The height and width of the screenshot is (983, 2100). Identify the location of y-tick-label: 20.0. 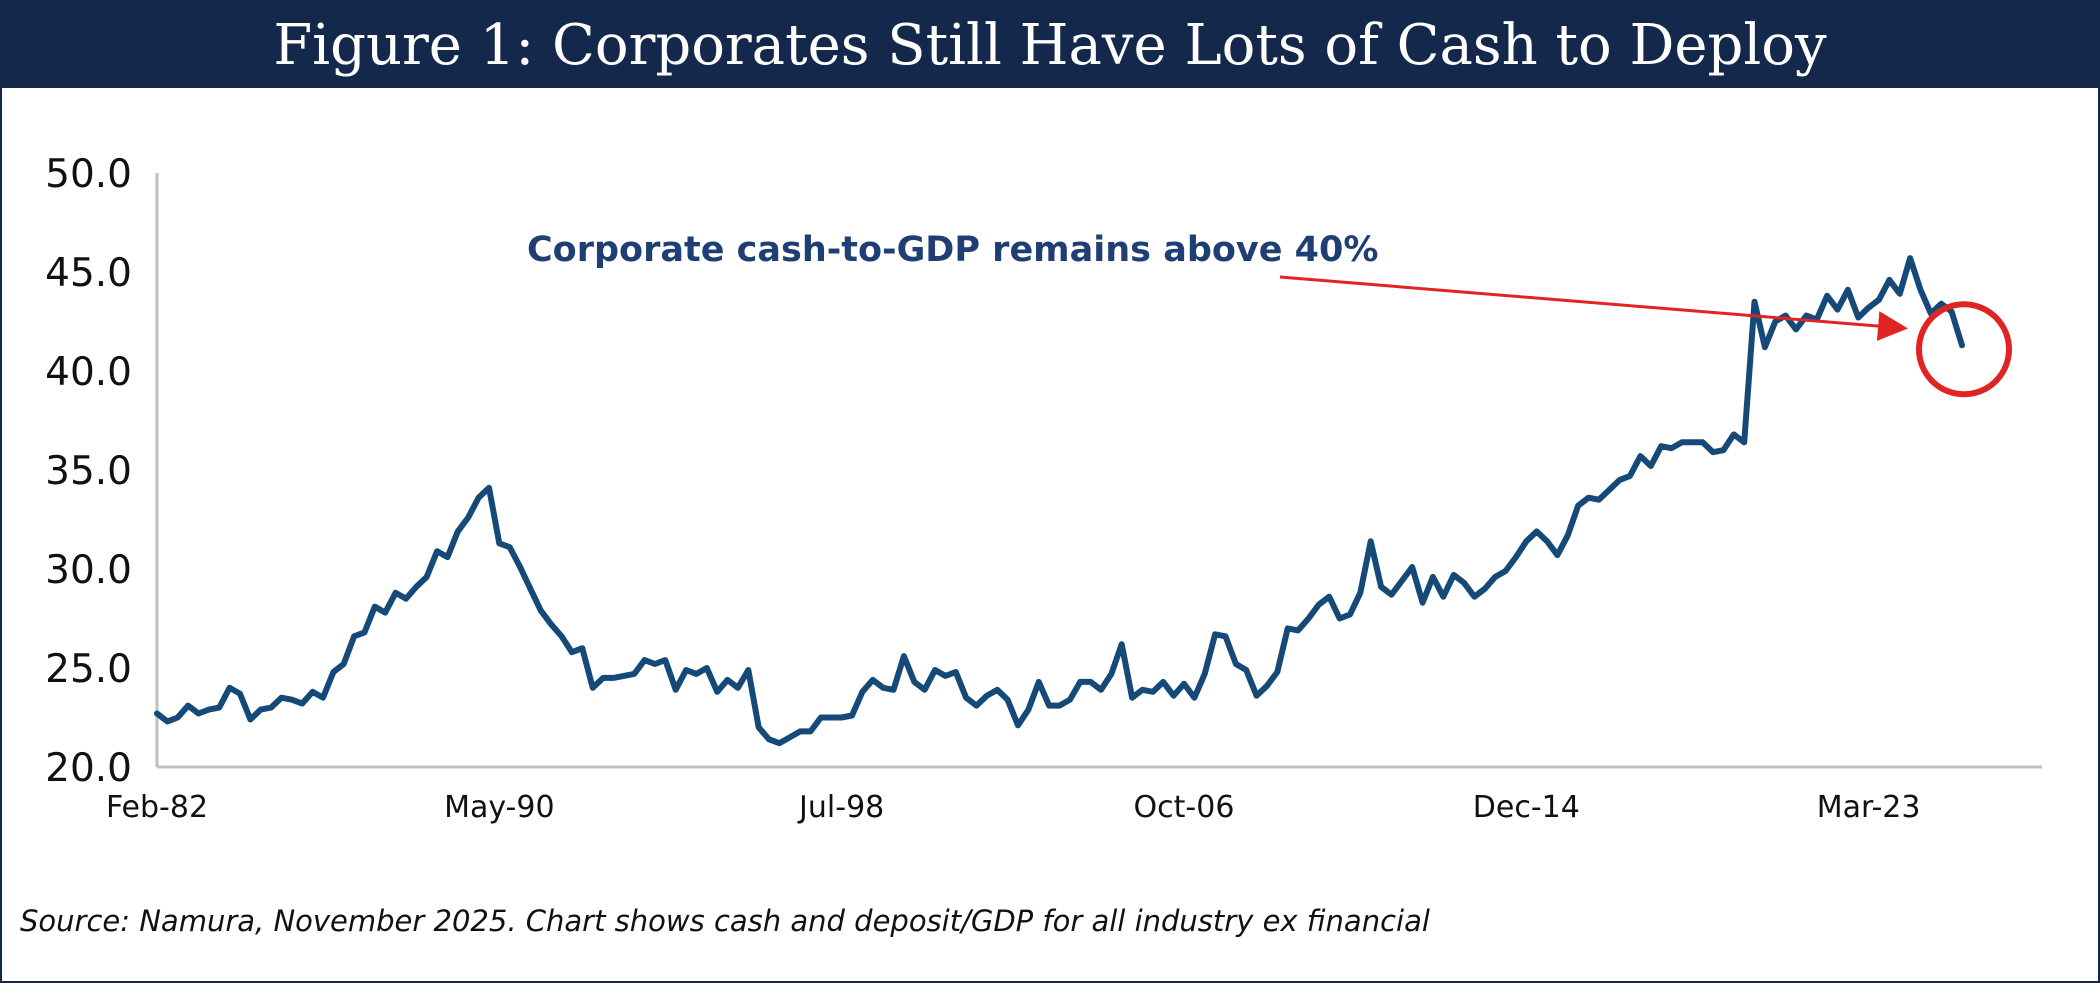
(88, 768).